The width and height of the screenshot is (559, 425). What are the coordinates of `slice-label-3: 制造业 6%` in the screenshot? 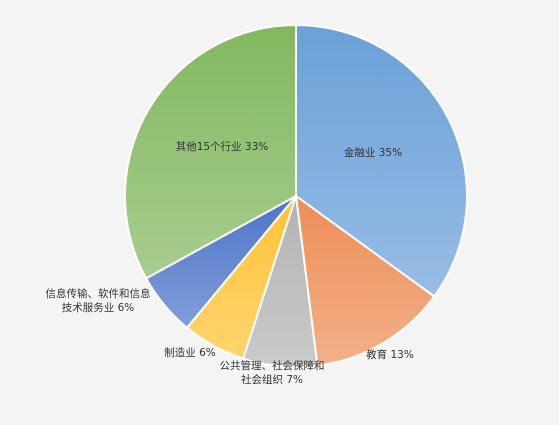 It's located at (190, 352).